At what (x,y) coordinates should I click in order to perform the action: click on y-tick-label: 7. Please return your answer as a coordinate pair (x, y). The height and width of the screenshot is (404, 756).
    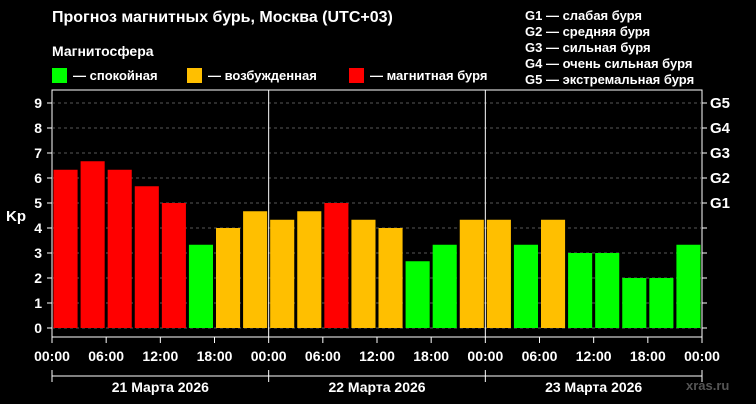
    Looking at the image, I should click on (38, 153).